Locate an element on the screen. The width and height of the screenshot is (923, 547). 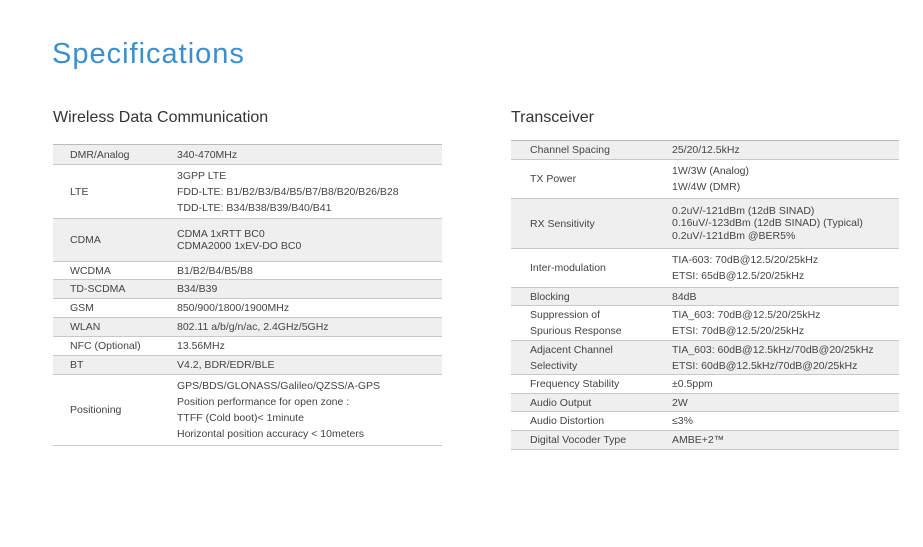
spec-row: NFC (Optional) 13.56MHz is located at coordinates (247, 346).